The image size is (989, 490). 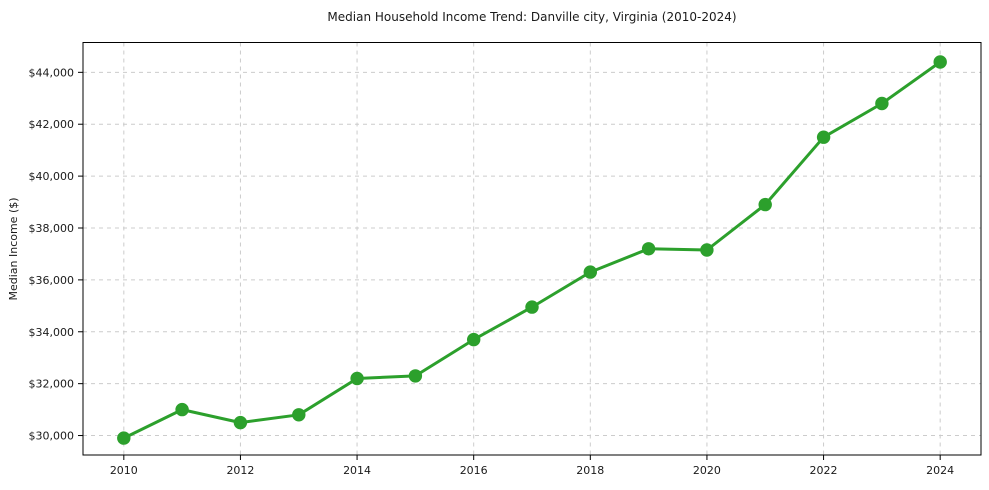 What do you see at coordinates (52, 280) in the screenshot?
I see `y-tick-label: $36,000` at bounding box center [52, 280].